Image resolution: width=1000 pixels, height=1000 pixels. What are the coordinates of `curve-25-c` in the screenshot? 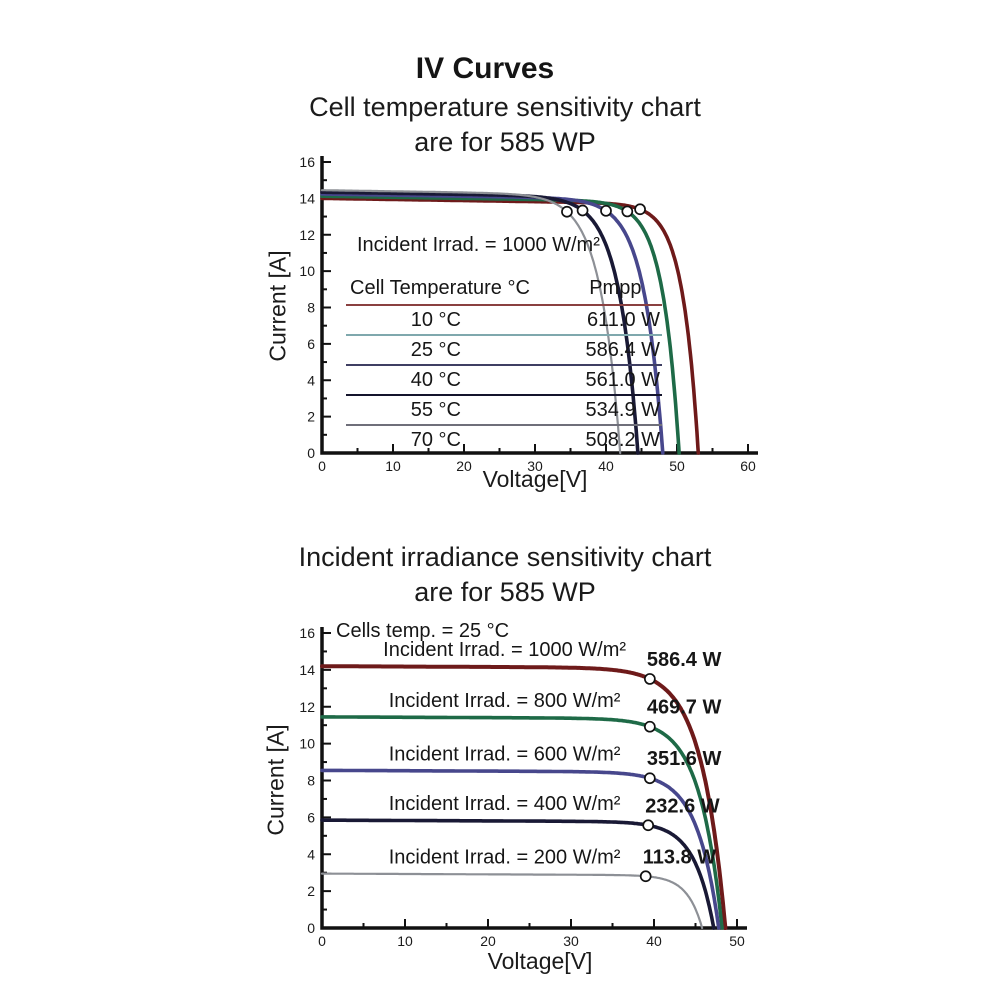 It's located at (500, 324).